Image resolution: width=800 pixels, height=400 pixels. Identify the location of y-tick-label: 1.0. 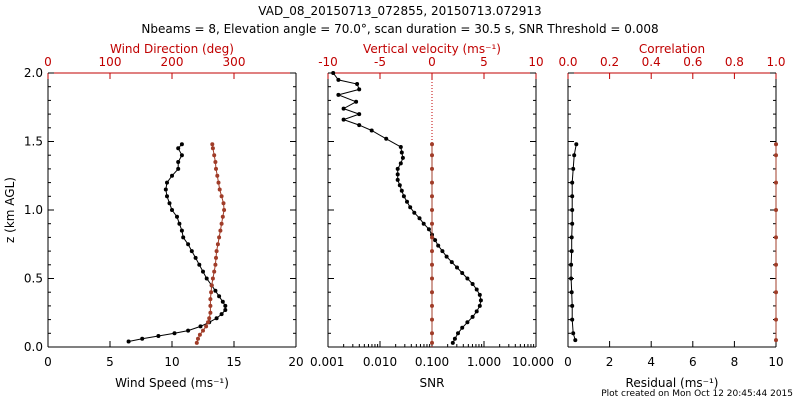
(33, 210).